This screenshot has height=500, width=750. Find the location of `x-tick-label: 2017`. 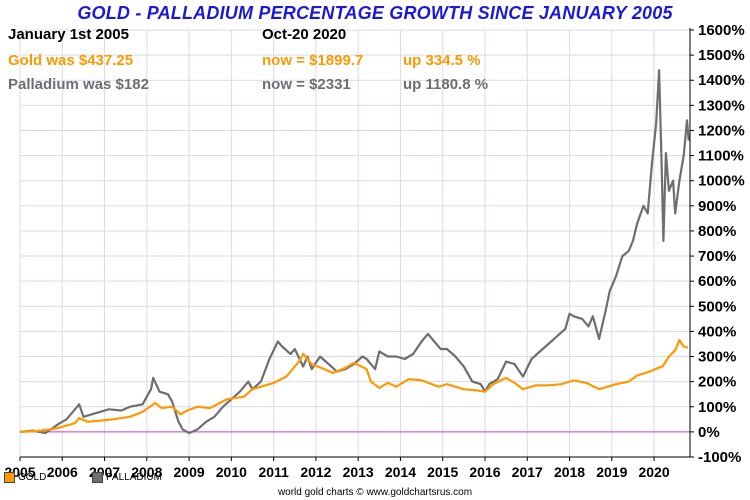

x-tick-label: 2017 is located at coordinates (527, 472).